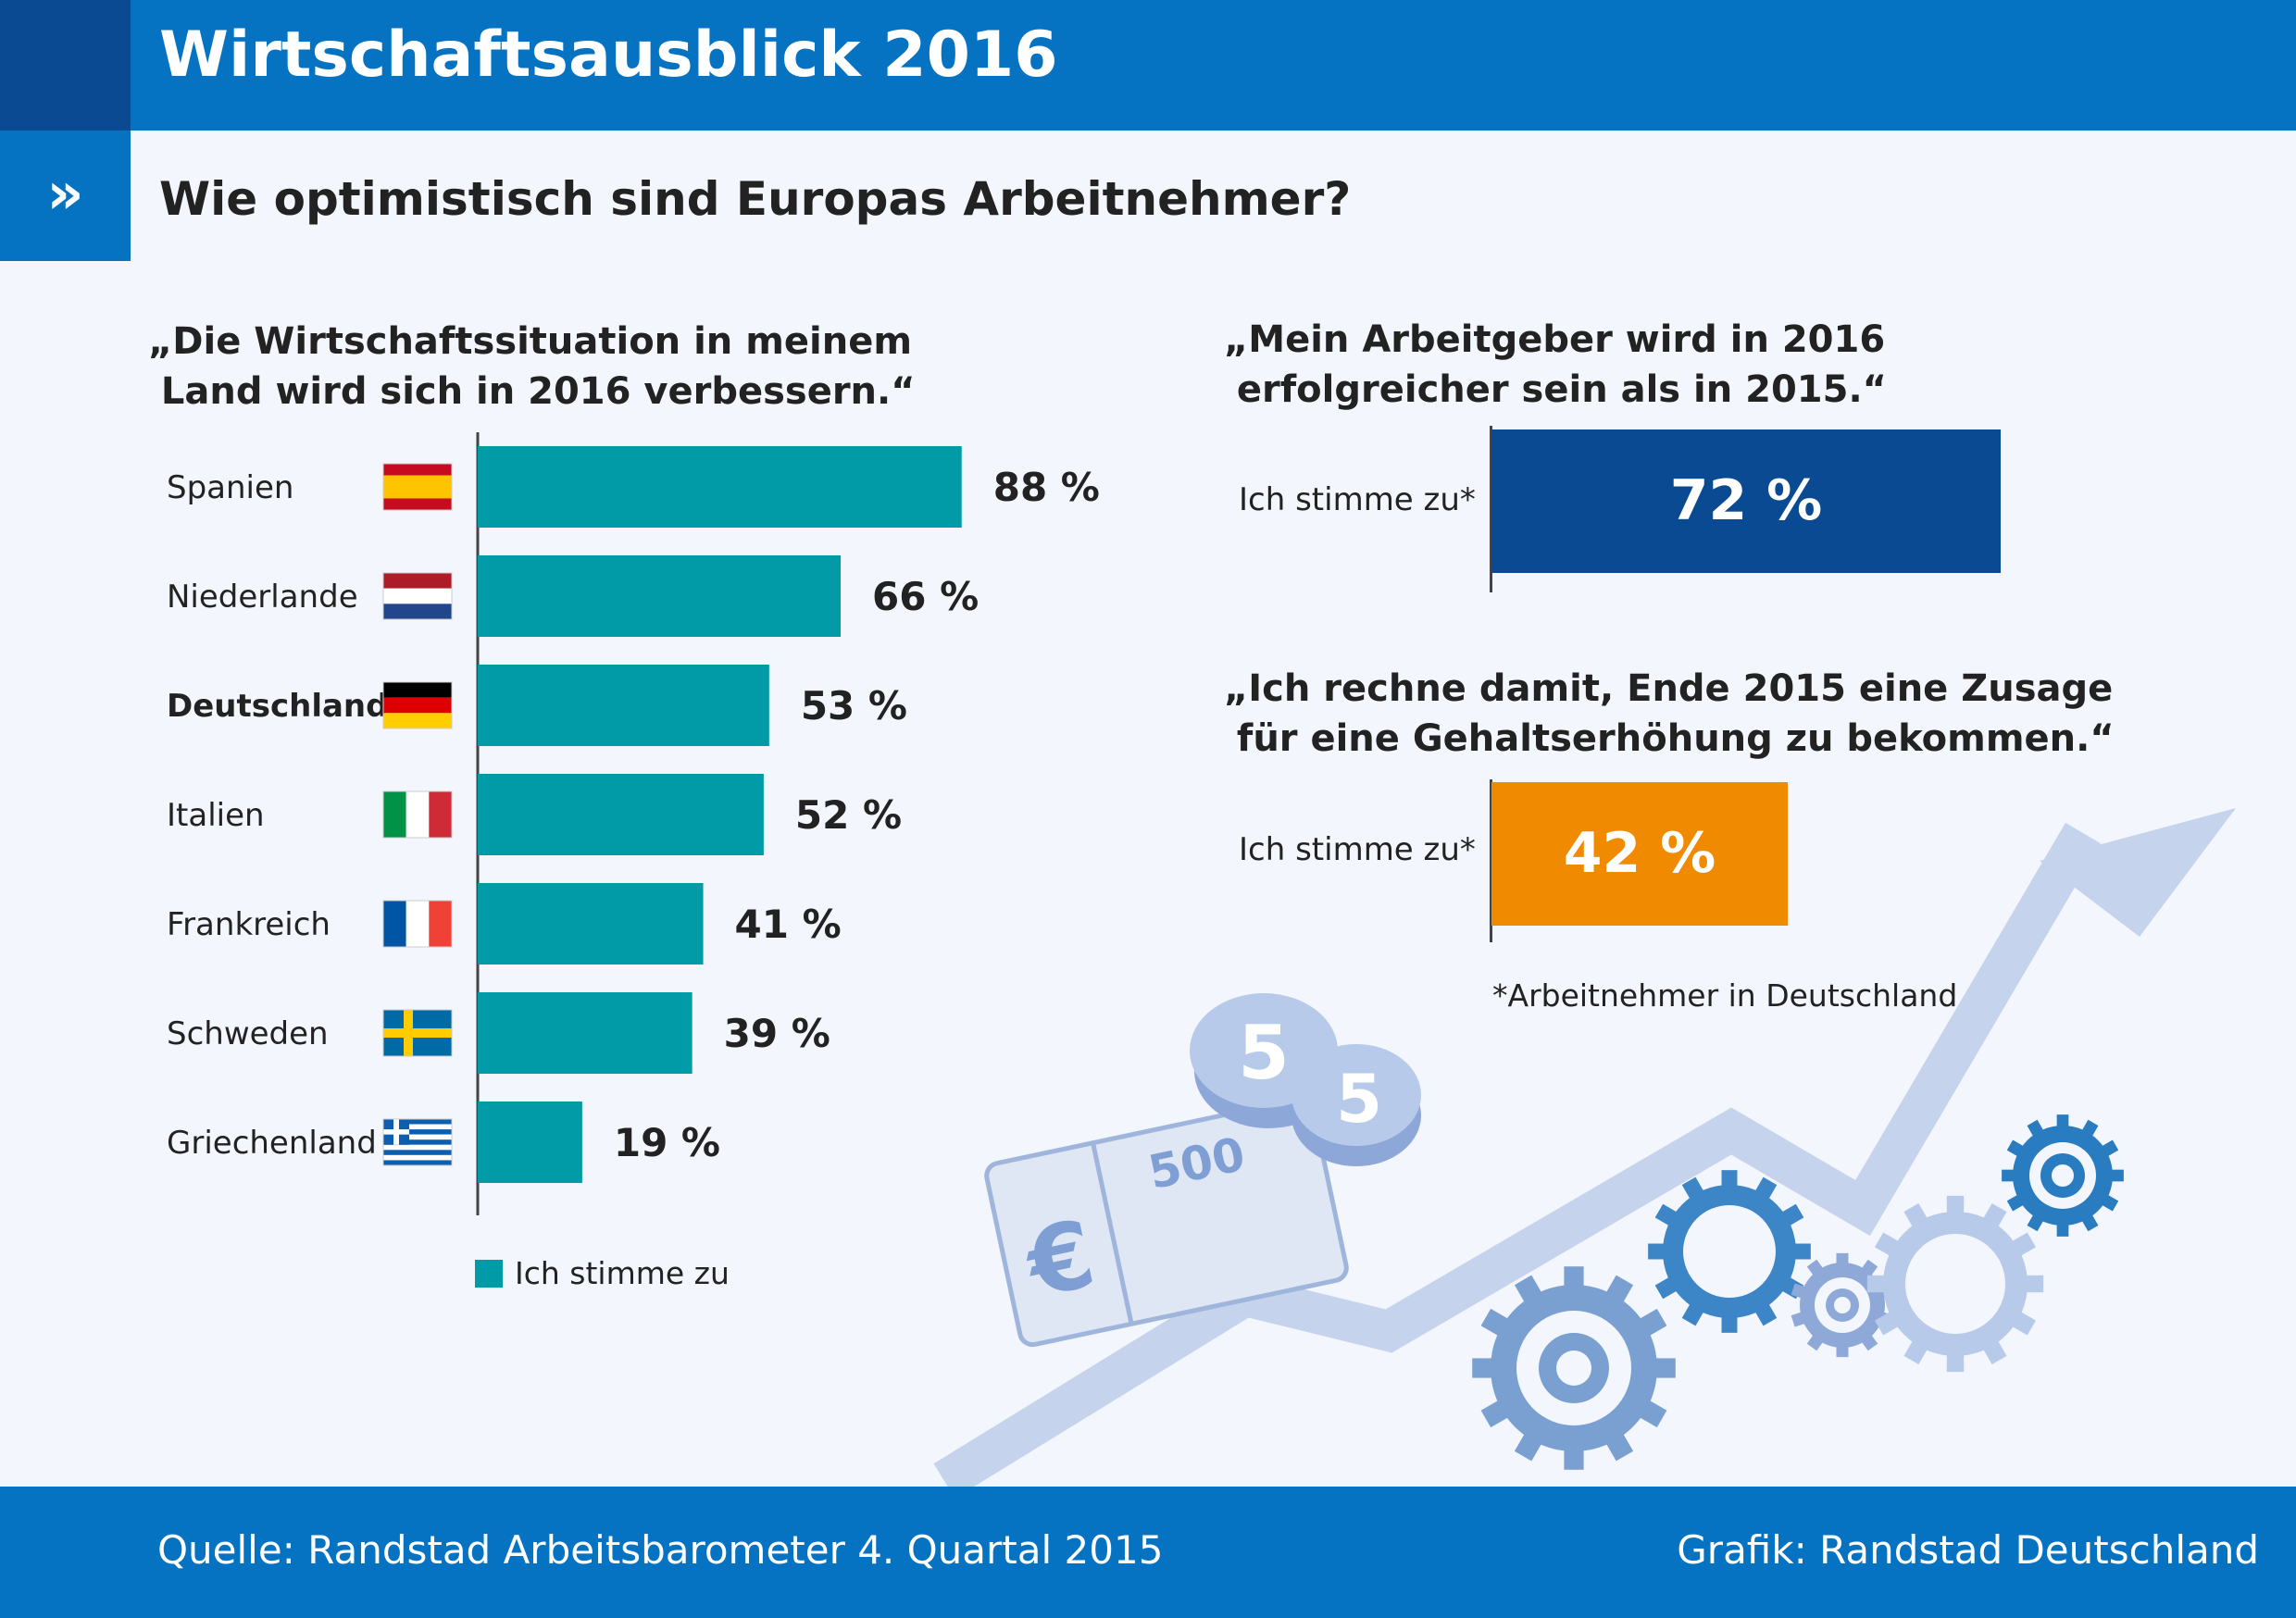  Describe the element at coordinates (622, 1273) in the screenshot. I see `legend-label: Ich stimme zu` at that location.